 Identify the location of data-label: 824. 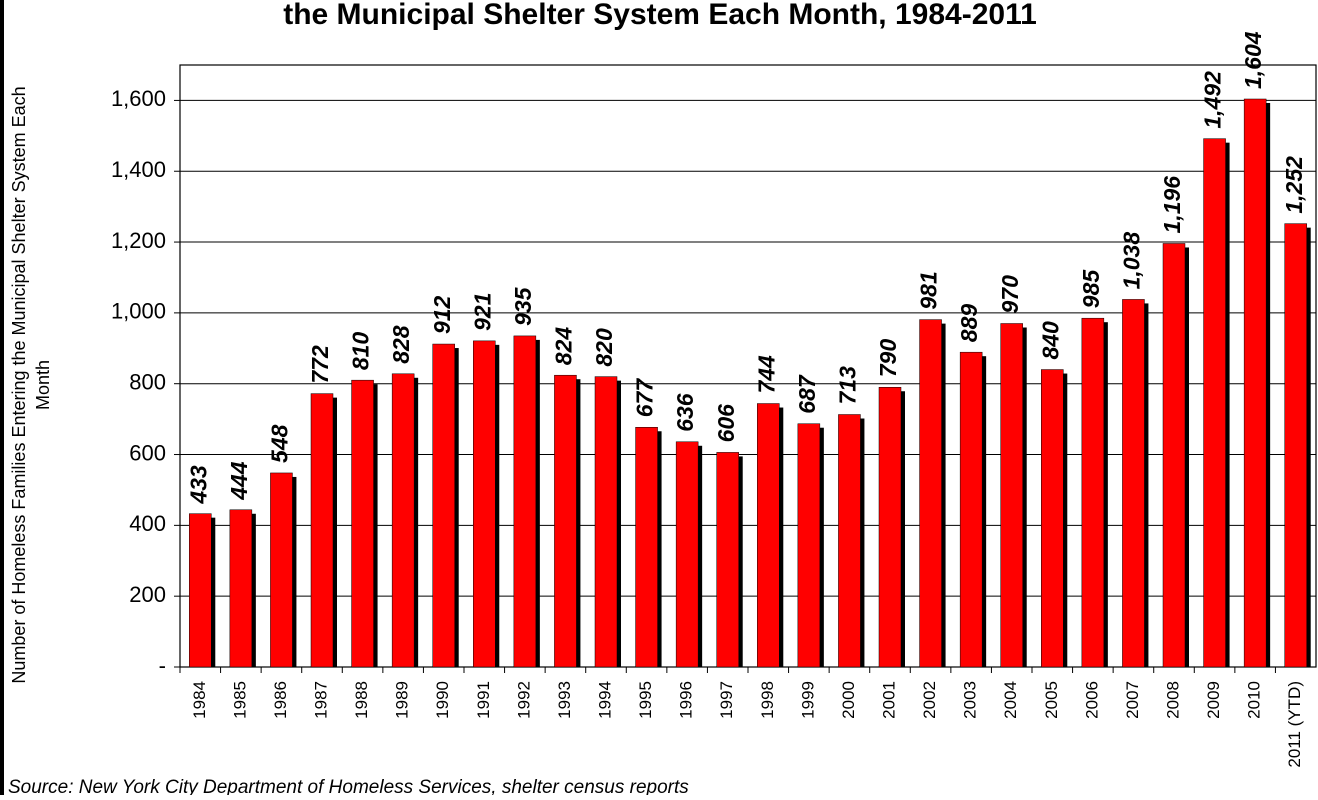
(564, 346).